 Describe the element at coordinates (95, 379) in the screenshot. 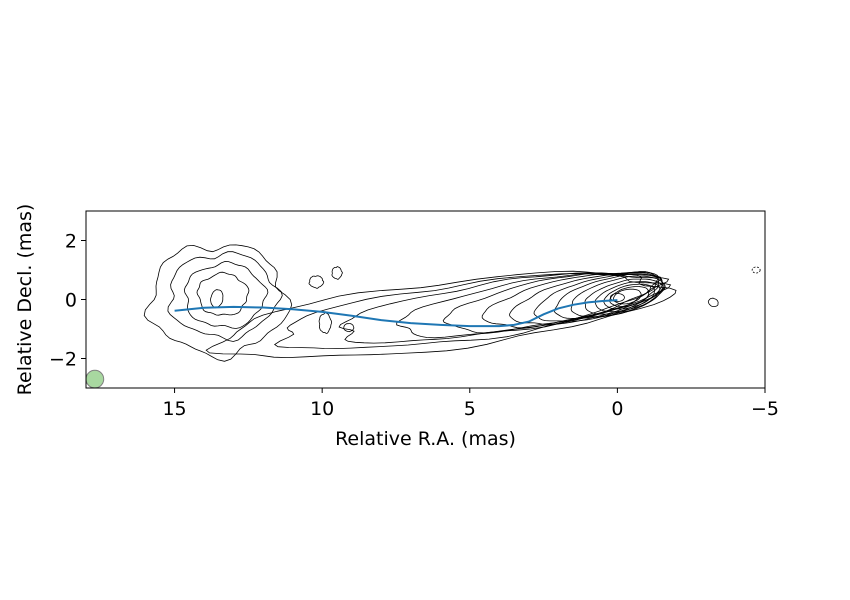

I see `beam-ellipse` at that location.